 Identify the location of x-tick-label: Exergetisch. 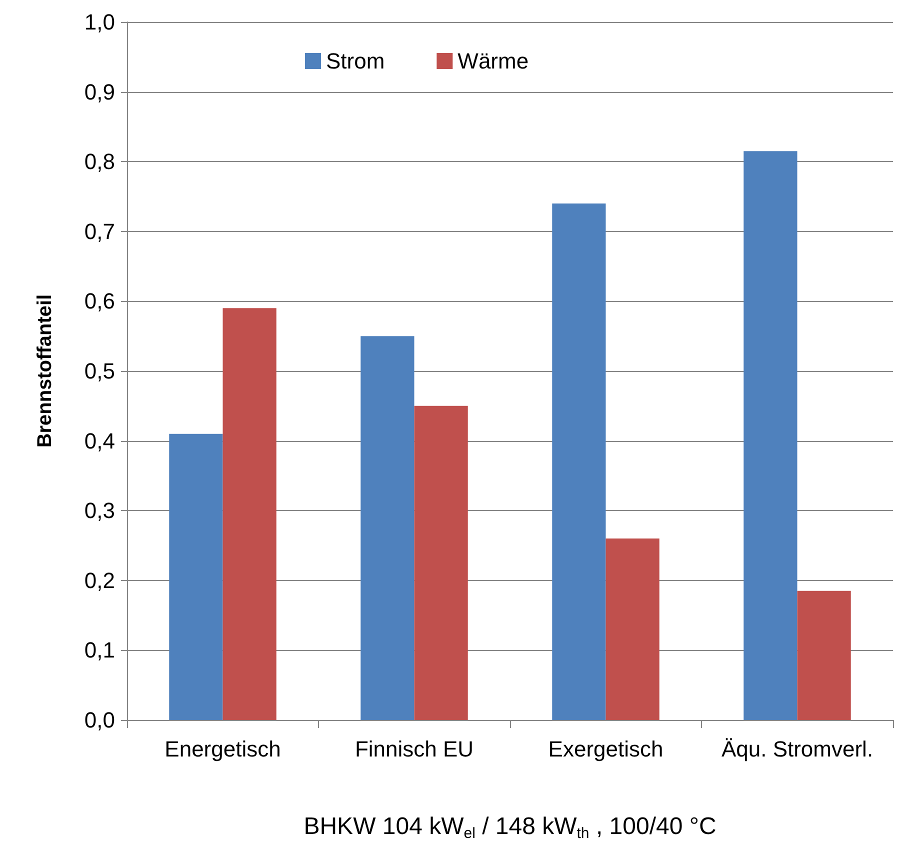
(606, 749).